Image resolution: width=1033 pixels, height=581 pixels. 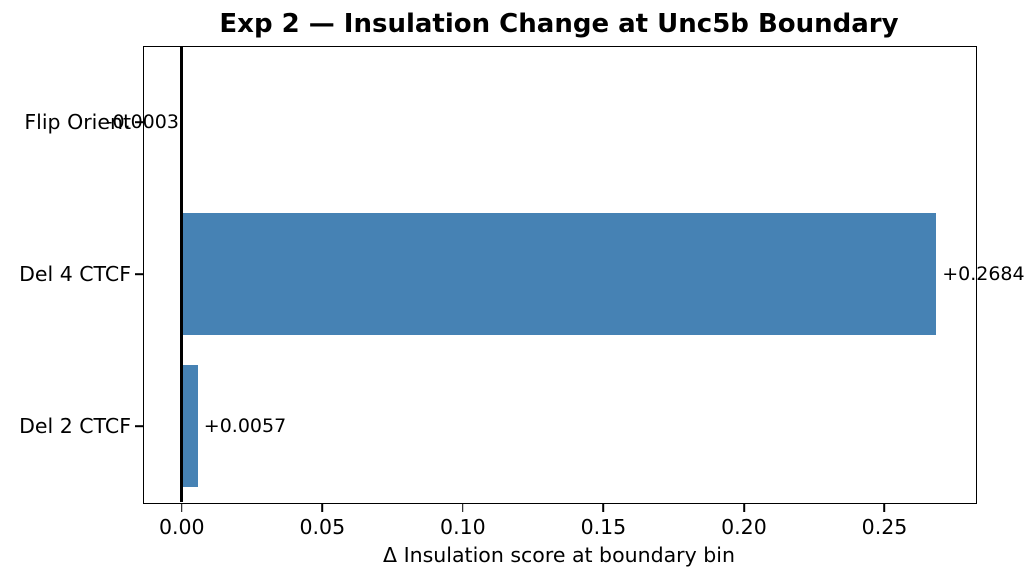 What do you see at coordinates (245, 426) in the screenshot?
I see `bar-value-label: +0.0057` at bounding box center [245, 426].